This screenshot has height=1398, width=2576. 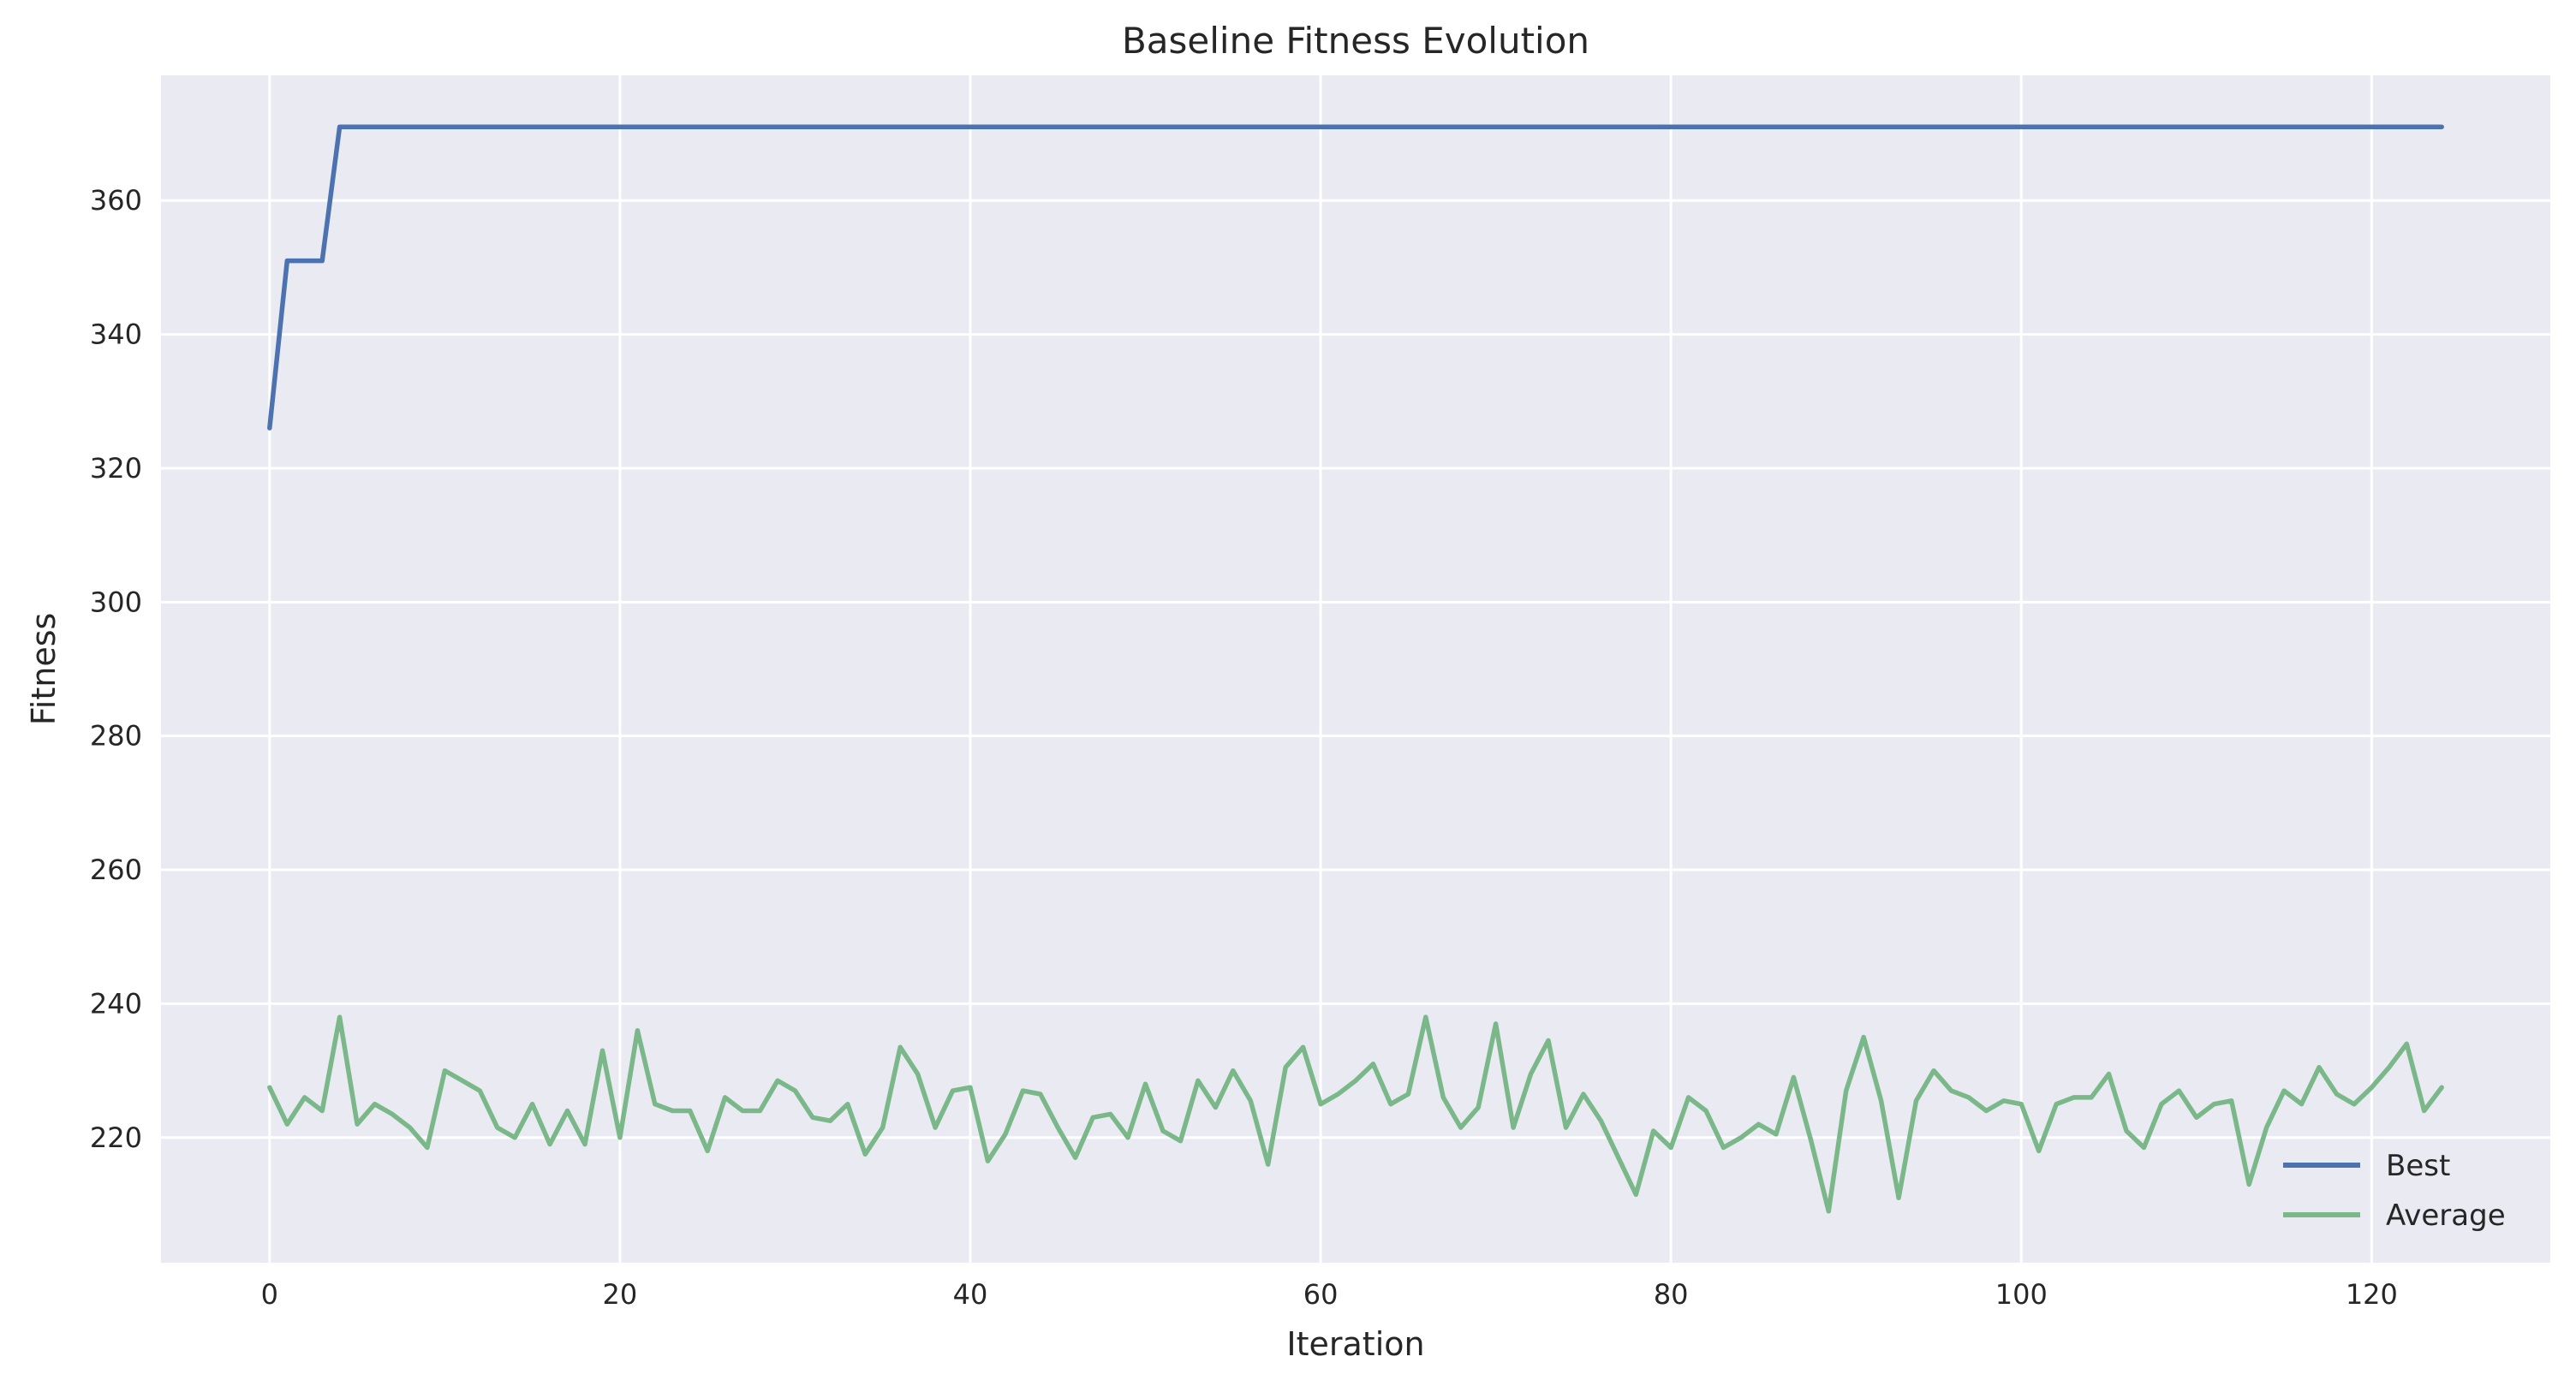 What do you see at coordinates (2394, 1191) in the screenshot?
I see `legend: Best Average` at bounding box center [2394, 1191].